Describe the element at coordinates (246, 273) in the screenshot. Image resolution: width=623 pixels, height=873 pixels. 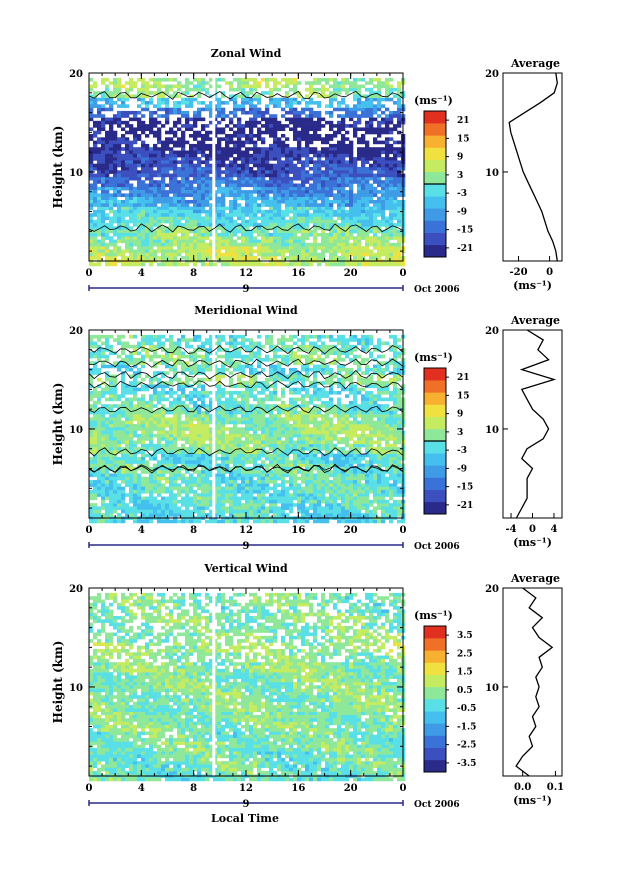
I see `x-tick-label: 12` at that location.